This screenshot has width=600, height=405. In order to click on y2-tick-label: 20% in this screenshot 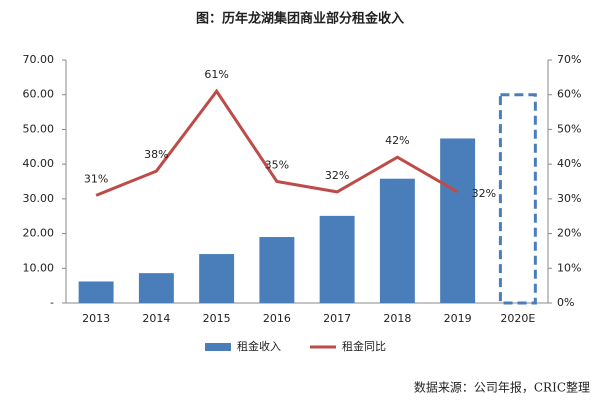, I will do `click(569, 233)`.